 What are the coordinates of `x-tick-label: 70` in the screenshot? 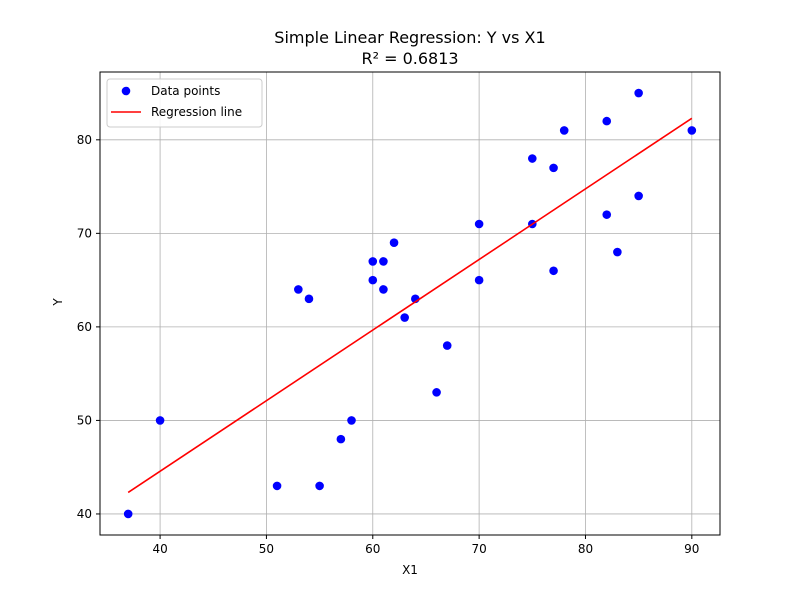 It's located at (478, 549).